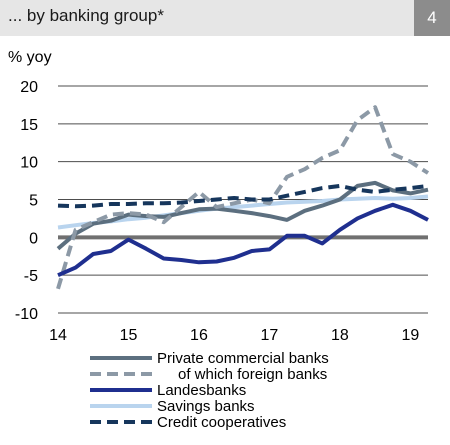 Image resolution: width=450 pixels, height=445 pixels. What do you see at coordinates (29, 87) in the screenshot?
I see `y-tick-label: 20` at bounding box center [29, 87].